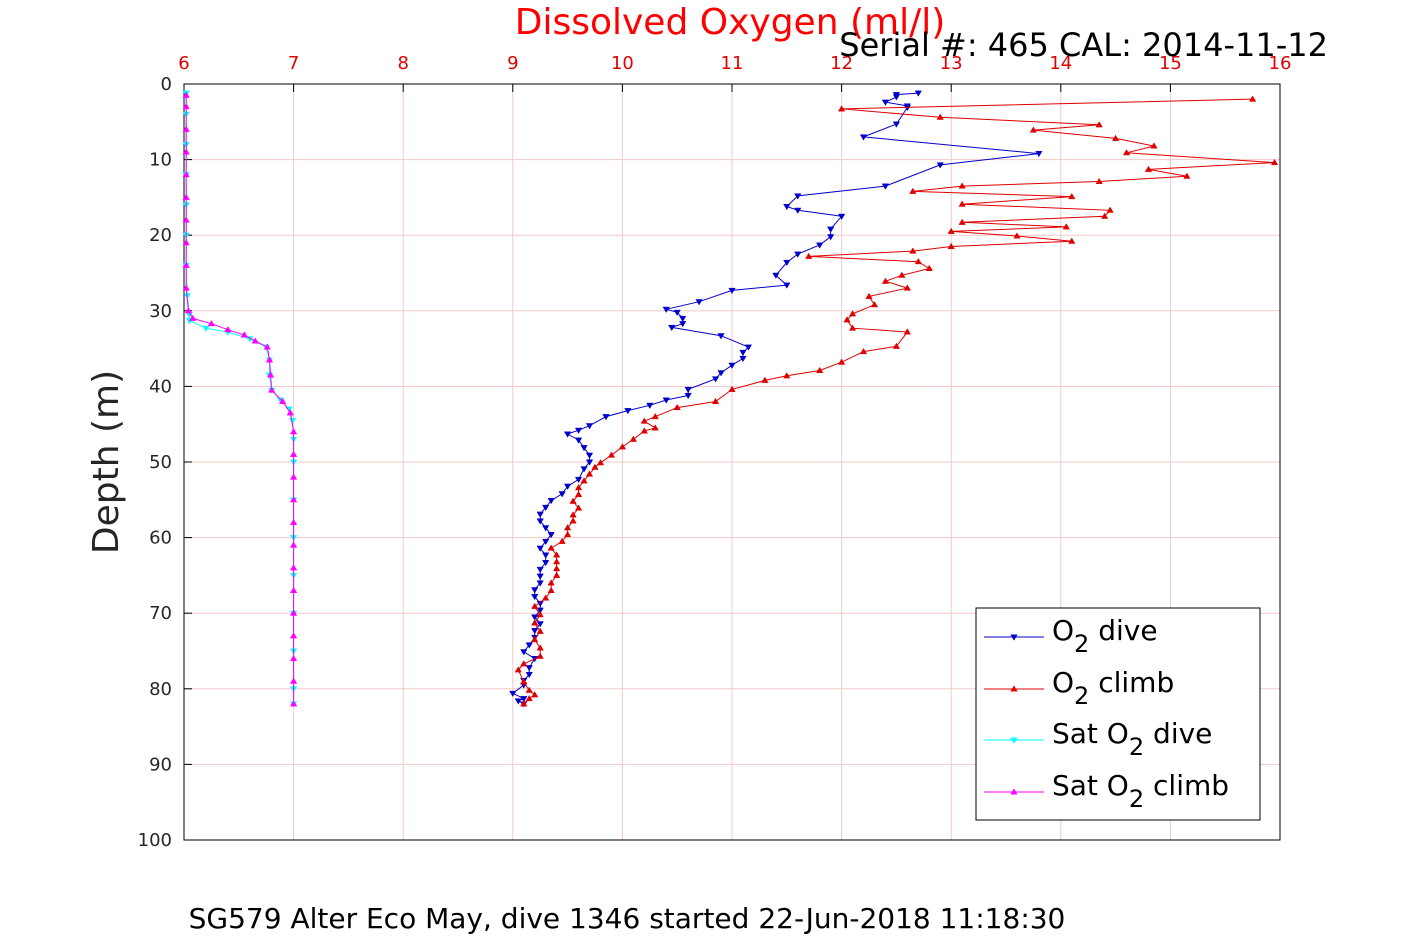 Image resolution: width=1417 pixels, height=945 pixels. Describe the element at coordinates (1079, 688) in the screenshot. I see `legend-entry-o2-climb: O2 climb` at that location.